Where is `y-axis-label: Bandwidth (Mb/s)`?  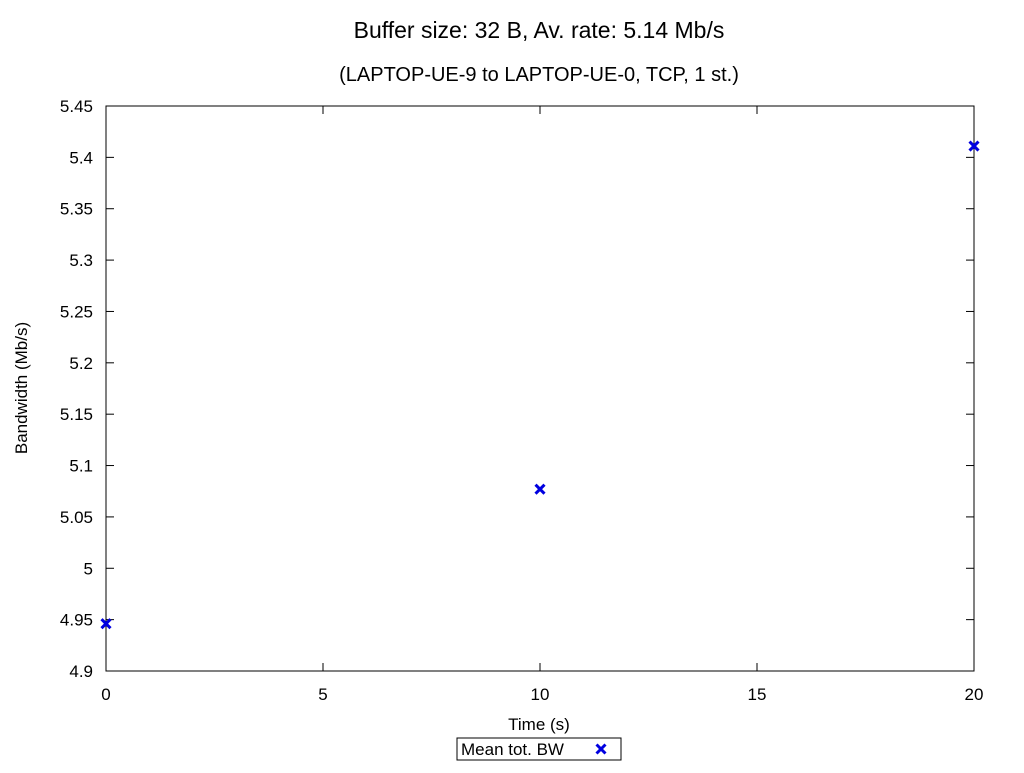
y-axis-label: Bandwidth (Mb/s) is located at coordinates (21, 388).